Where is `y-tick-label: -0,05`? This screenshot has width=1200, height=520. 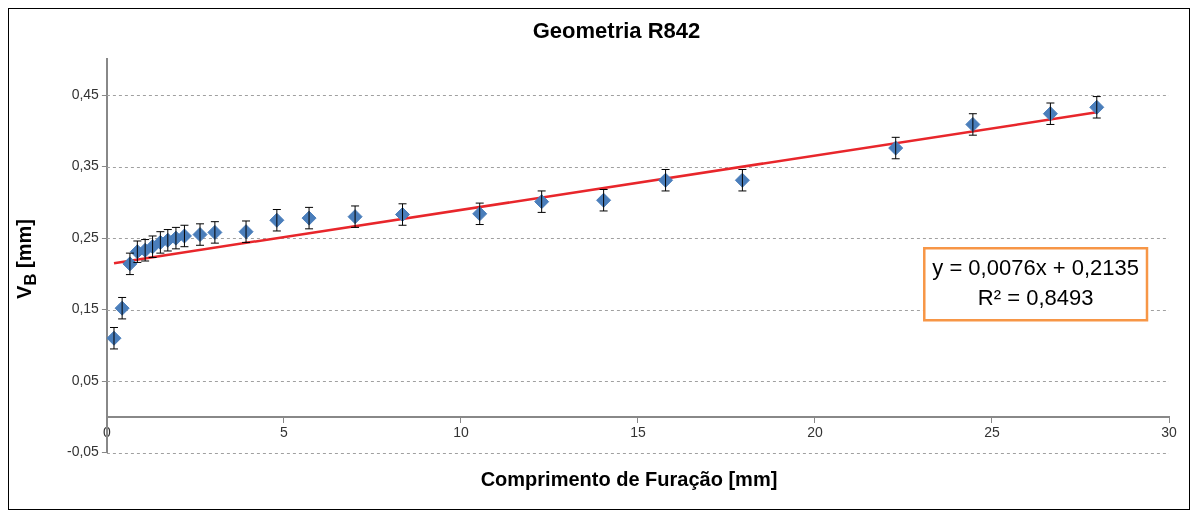 y-tick-label: -0,05 is located at coordinates (83, 451).